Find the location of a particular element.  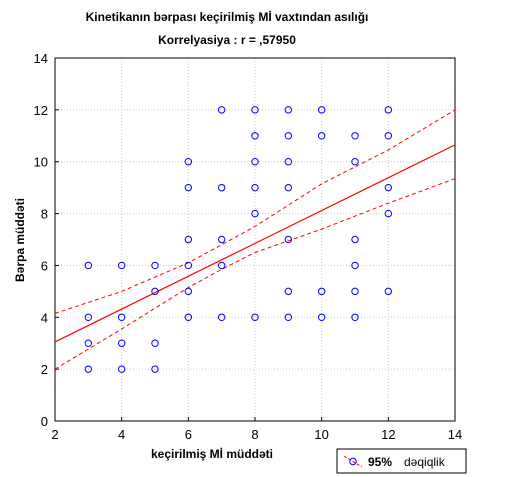

legend-label: dəqiqlik is located at coordinates (425, 462).